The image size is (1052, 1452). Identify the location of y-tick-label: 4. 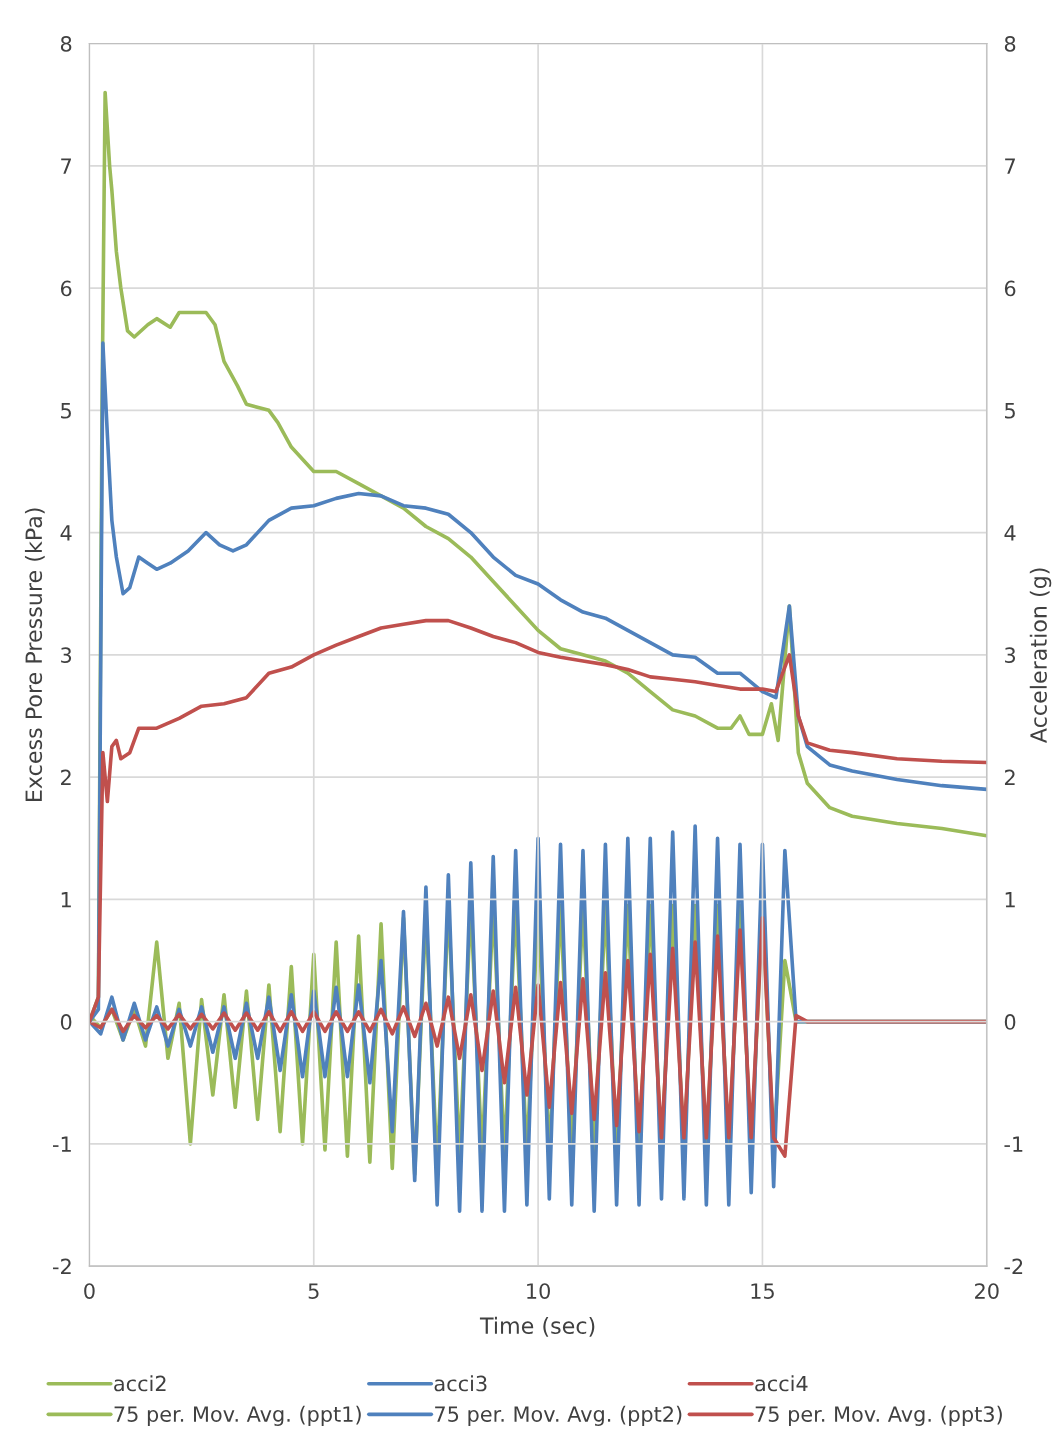
(66, 533).